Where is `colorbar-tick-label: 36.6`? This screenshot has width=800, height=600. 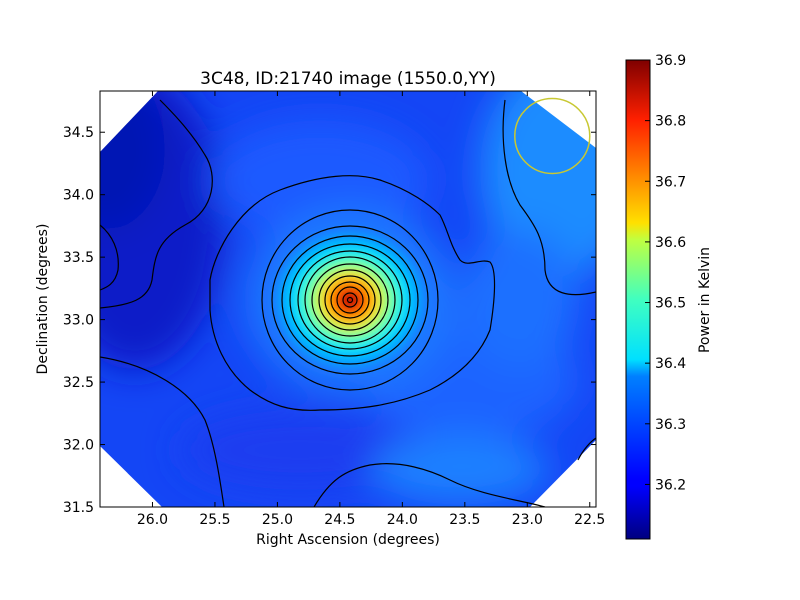
colorbar-tick-label: 36.6 is located at coordinates (670, 243).